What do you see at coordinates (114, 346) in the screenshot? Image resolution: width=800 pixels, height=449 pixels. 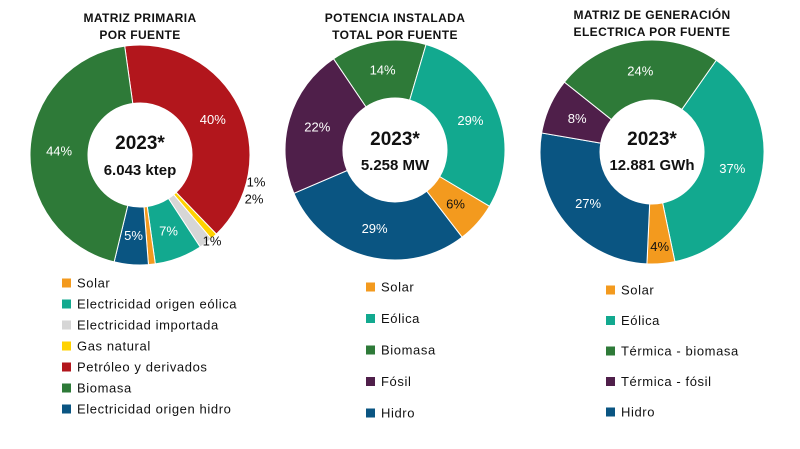 I see `legend-label: Gas natural` at bounding box center [114, 346].